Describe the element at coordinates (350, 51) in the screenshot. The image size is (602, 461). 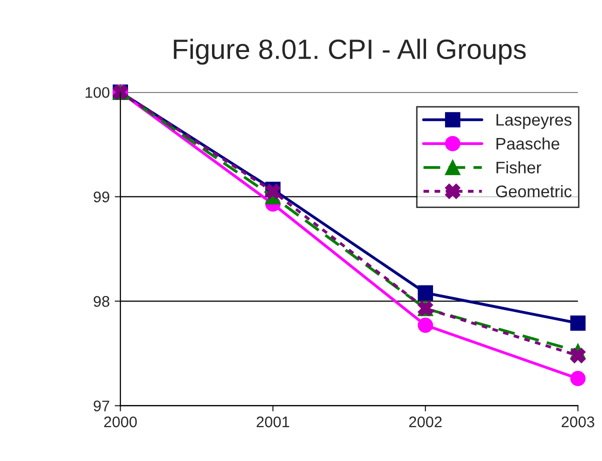
I see `chart-title: Figure 8.01. CPI - All Groups` at that location.